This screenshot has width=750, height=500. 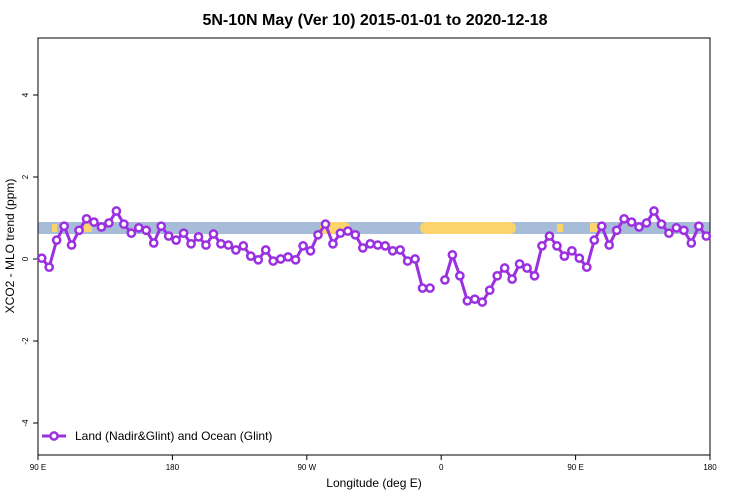 I want to click on y-tick-label: 4, so click(x=25, y=94).